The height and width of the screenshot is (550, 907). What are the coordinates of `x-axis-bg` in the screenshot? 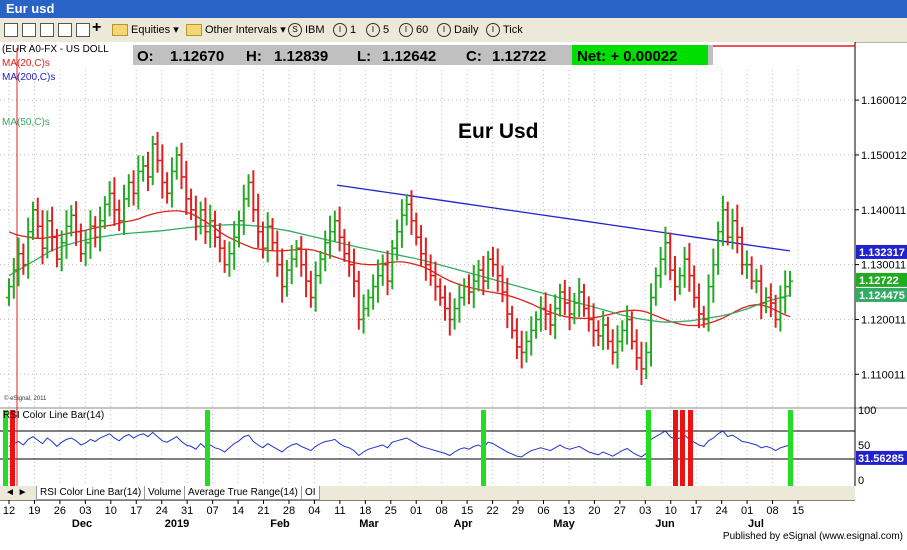 It's located at (453, 522).